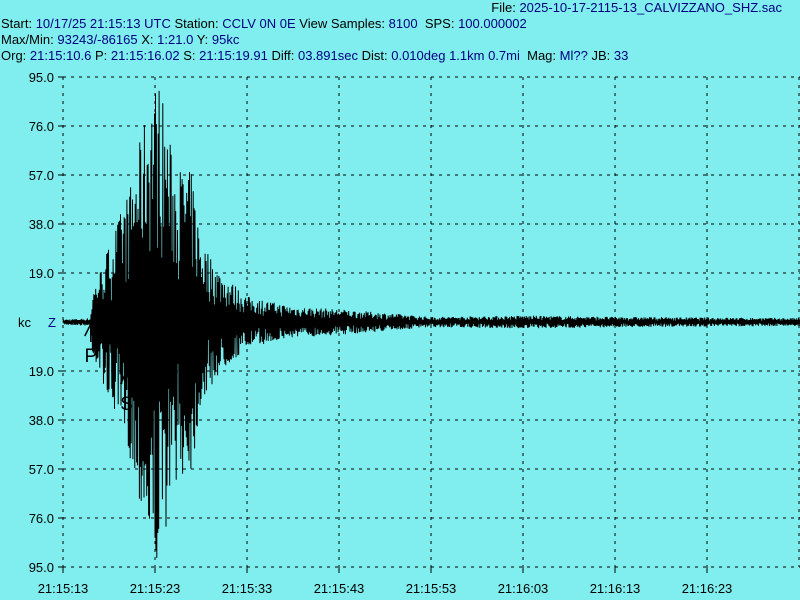  I want to click on x-tick-label: 21:15:13, so click(63, 588).